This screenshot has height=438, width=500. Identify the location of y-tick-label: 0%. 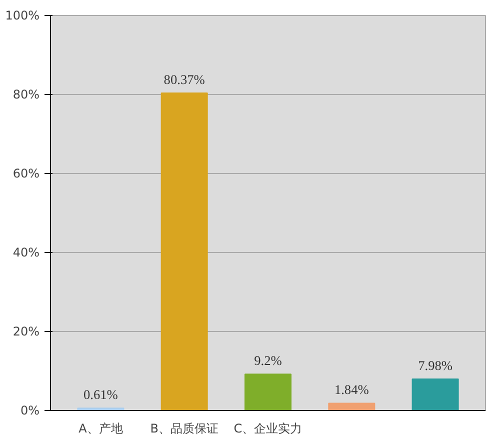
(30, 411).